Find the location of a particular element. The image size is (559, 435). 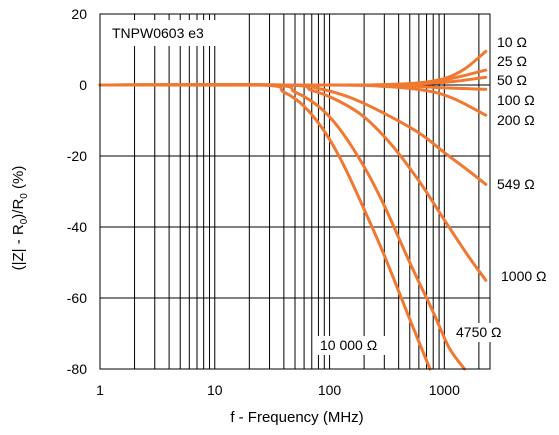

series-label: 50 Ω is located at coordinates (512, 80).